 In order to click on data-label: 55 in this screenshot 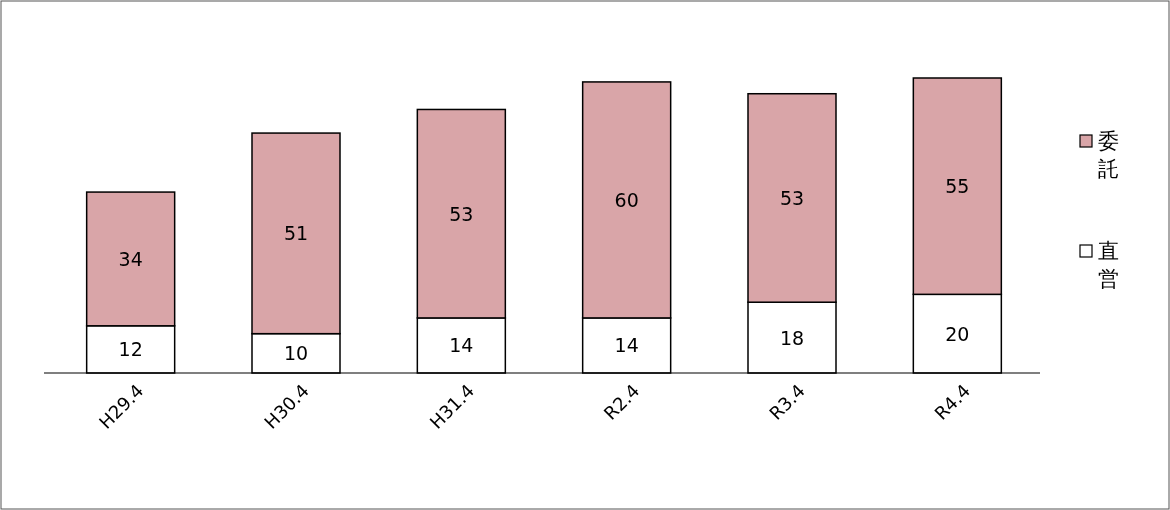, I will do `click(957, 186)`.